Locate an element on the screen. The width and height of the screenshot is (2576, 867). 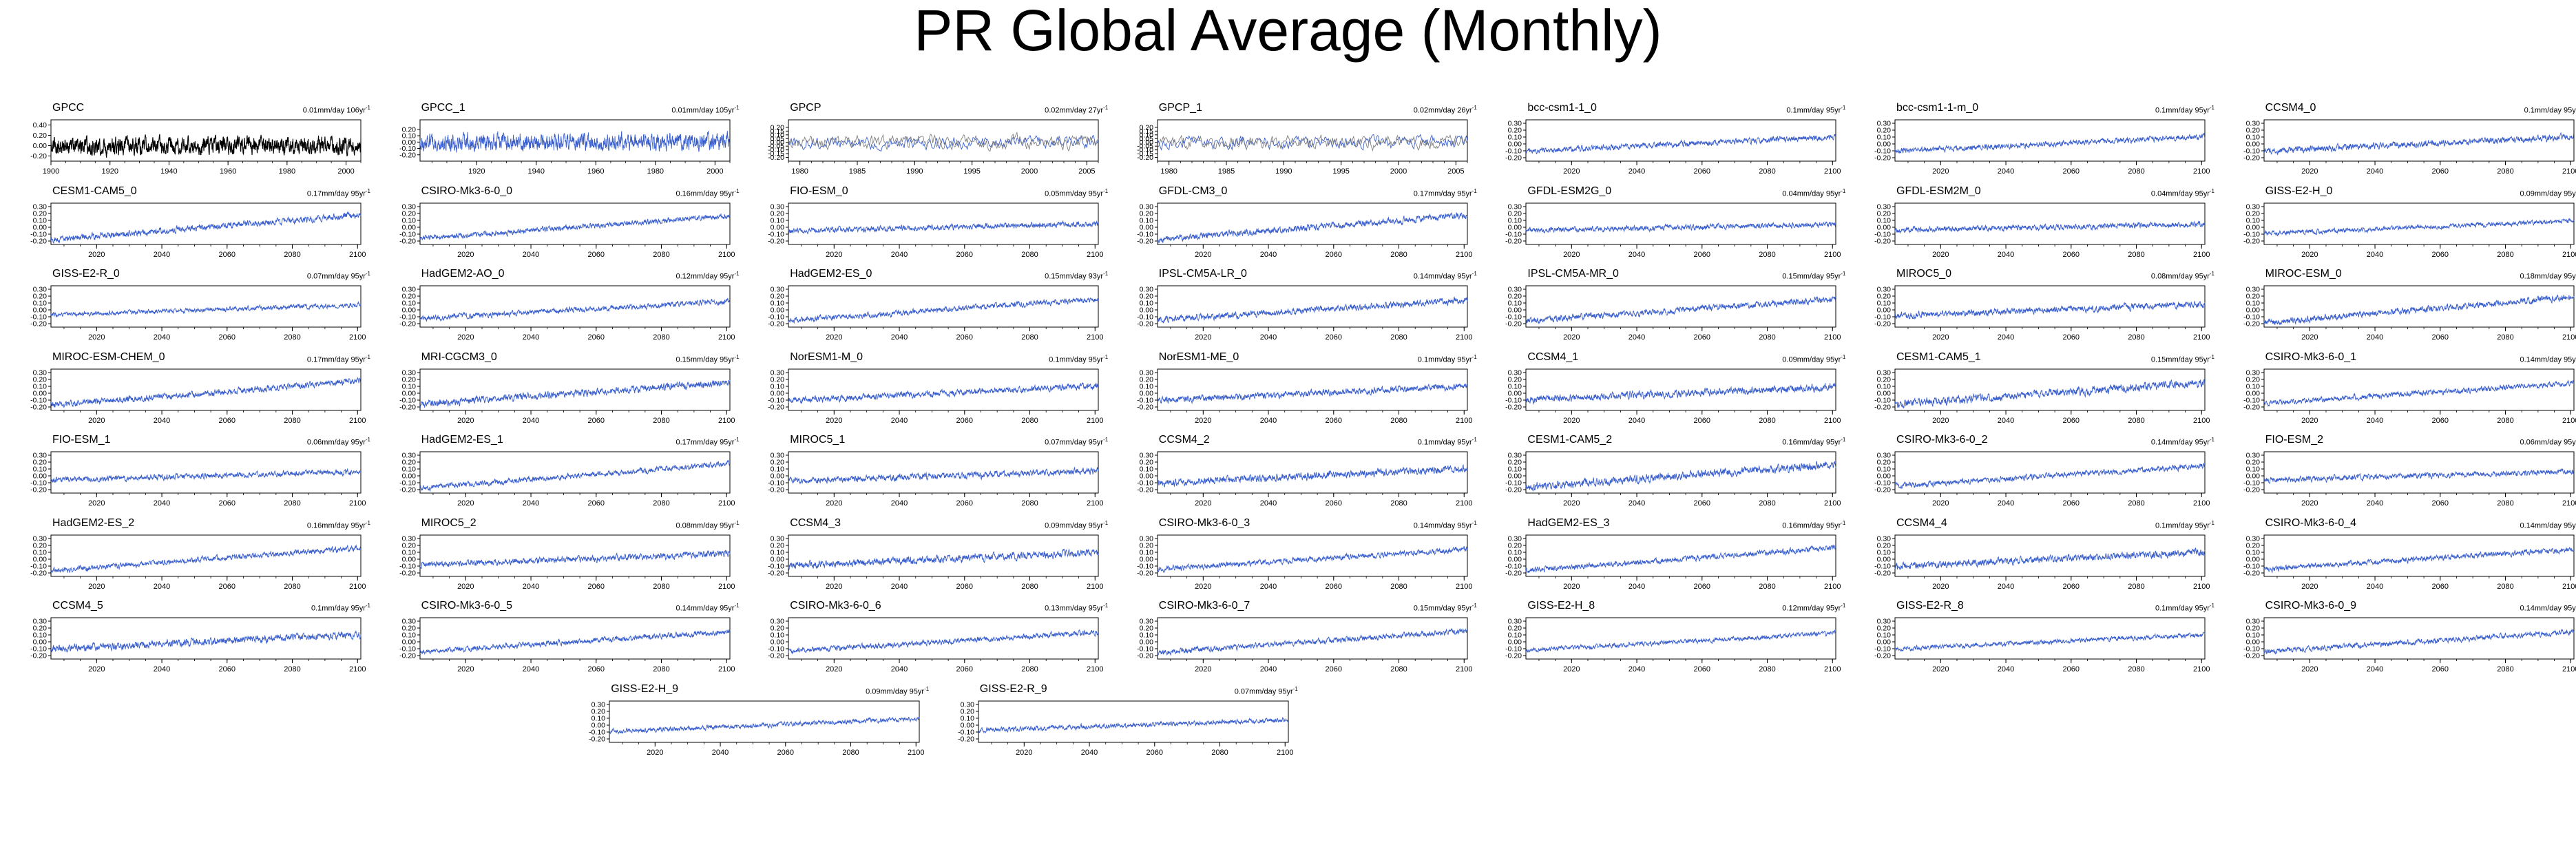
x-tick-label: 1980 is located at coordinates (1168, 171).